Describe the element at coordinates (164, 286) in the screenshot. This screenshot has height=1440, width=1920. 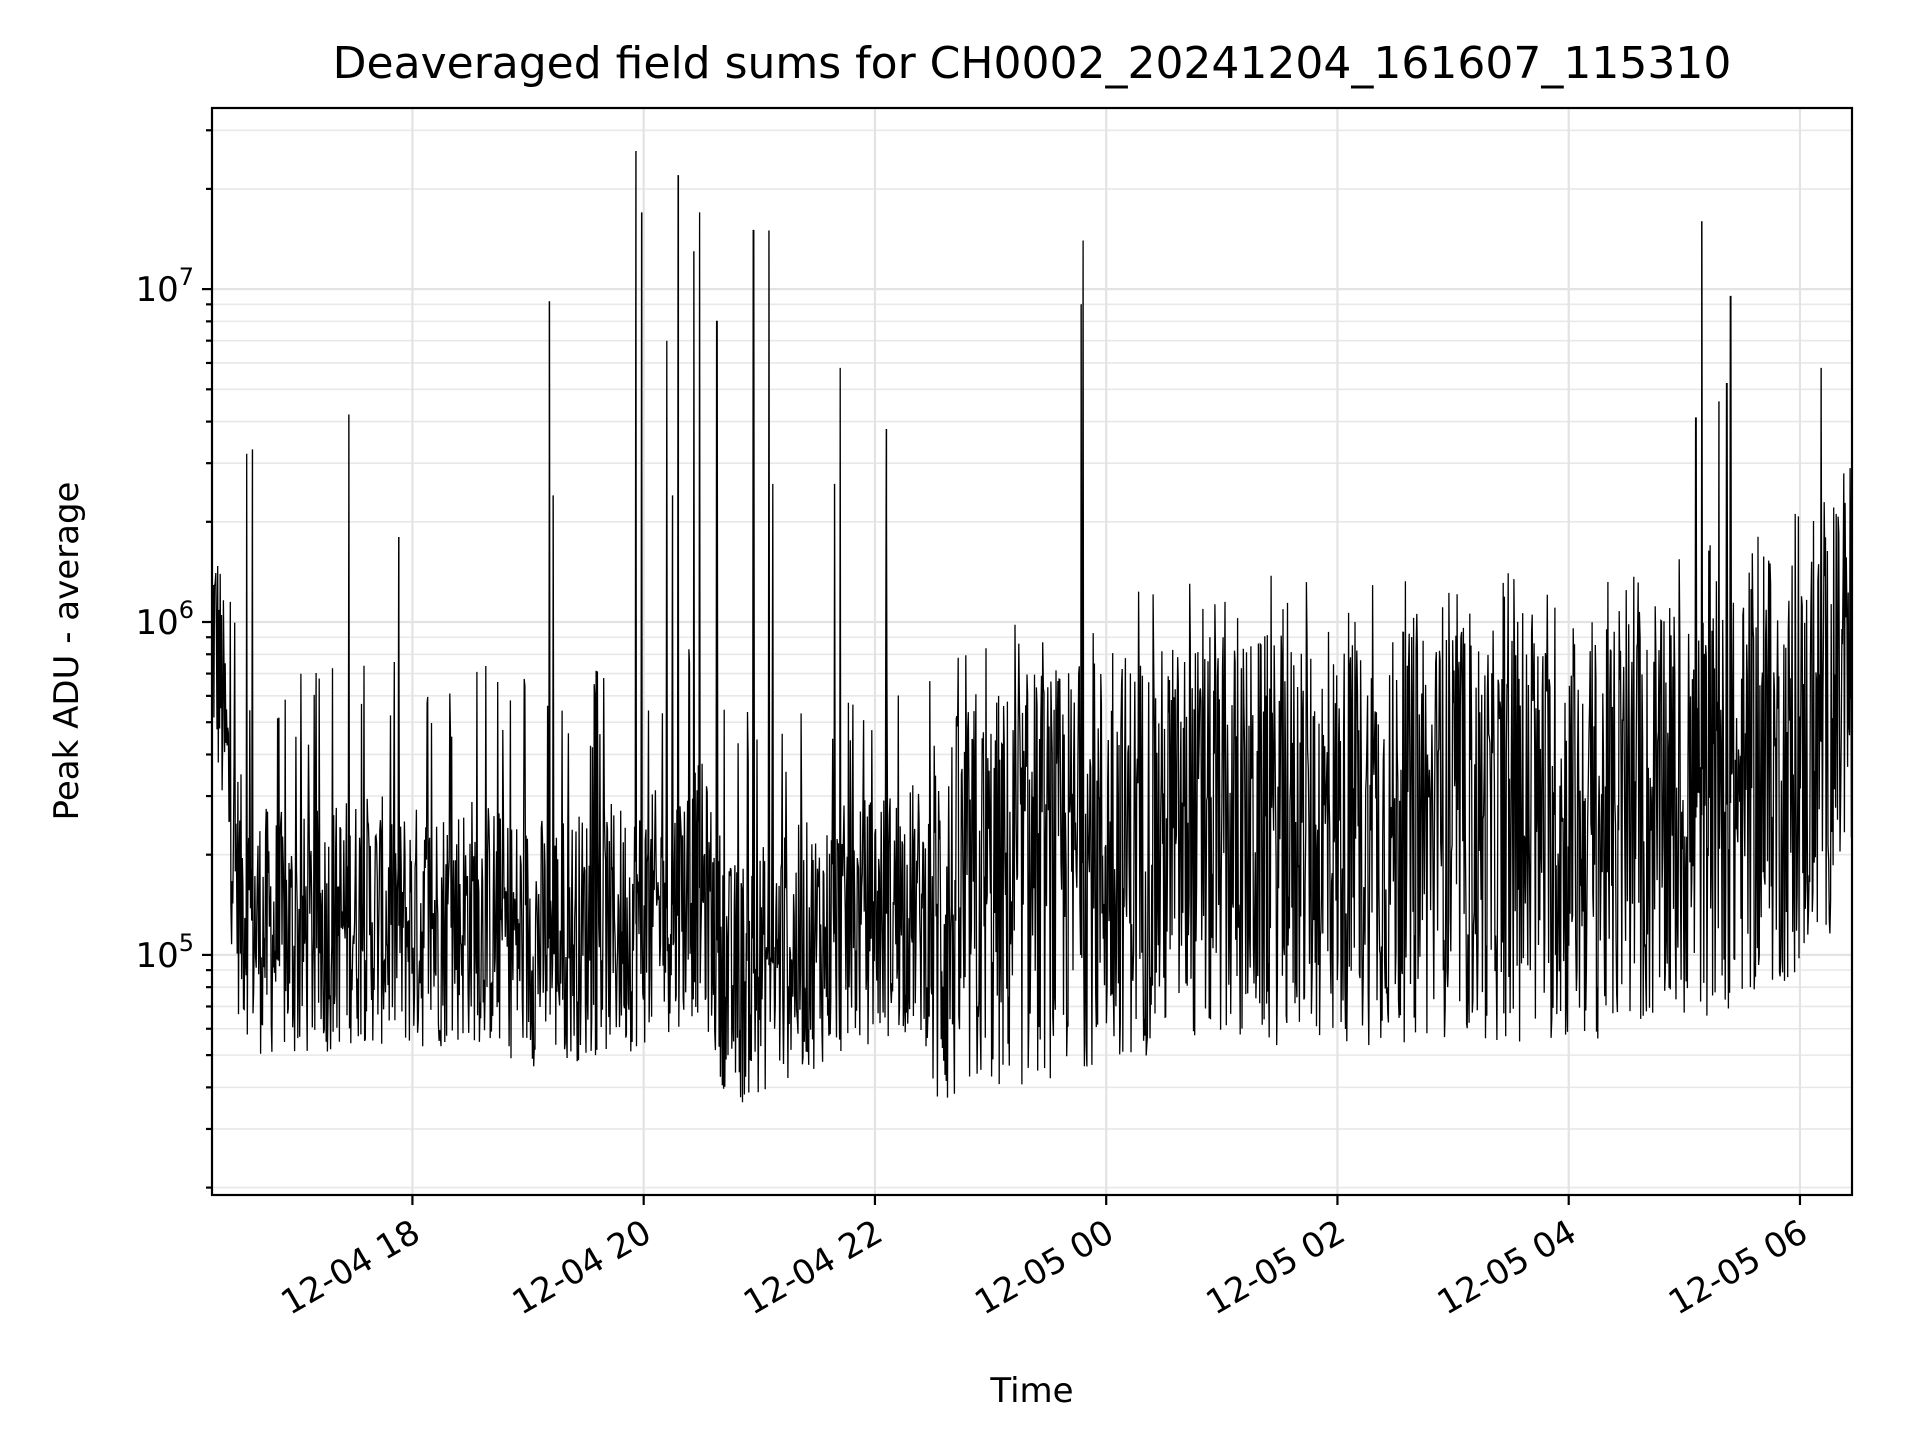
I see `y-tick-label: 10⁷` at that location.